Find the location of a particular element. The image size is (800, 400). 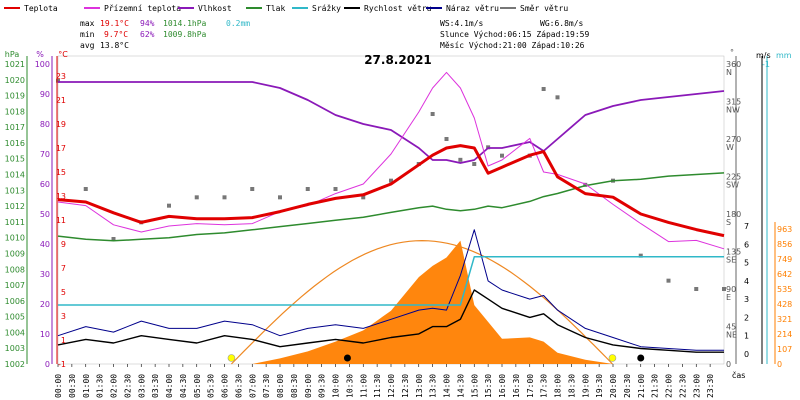

tick-label-wind: 1 is located at coordinates (746, 336).